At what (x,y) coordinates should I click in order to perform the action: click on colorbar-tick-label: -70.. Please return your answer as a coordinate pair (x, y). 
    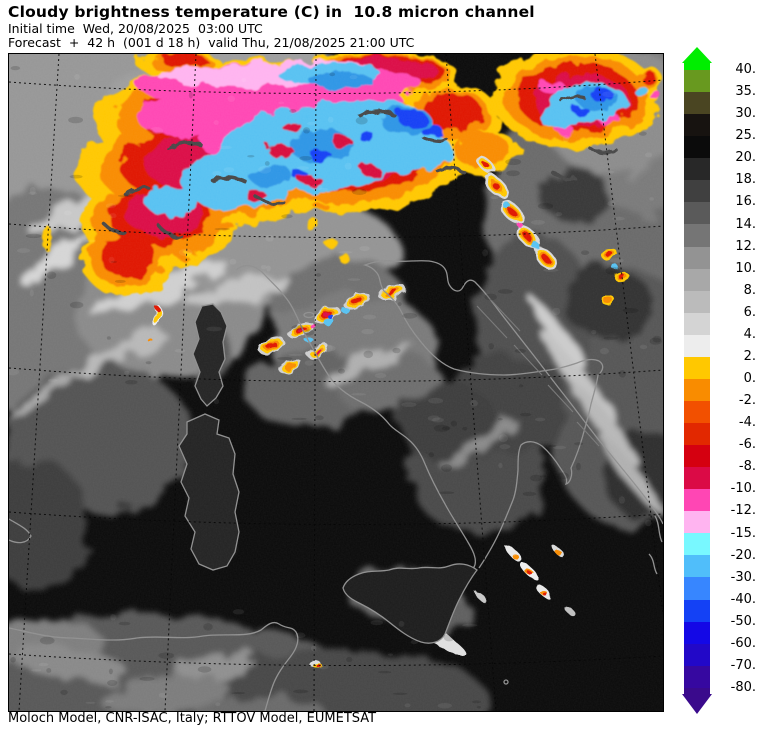
    Looking at the image, I should click on (743, 665).